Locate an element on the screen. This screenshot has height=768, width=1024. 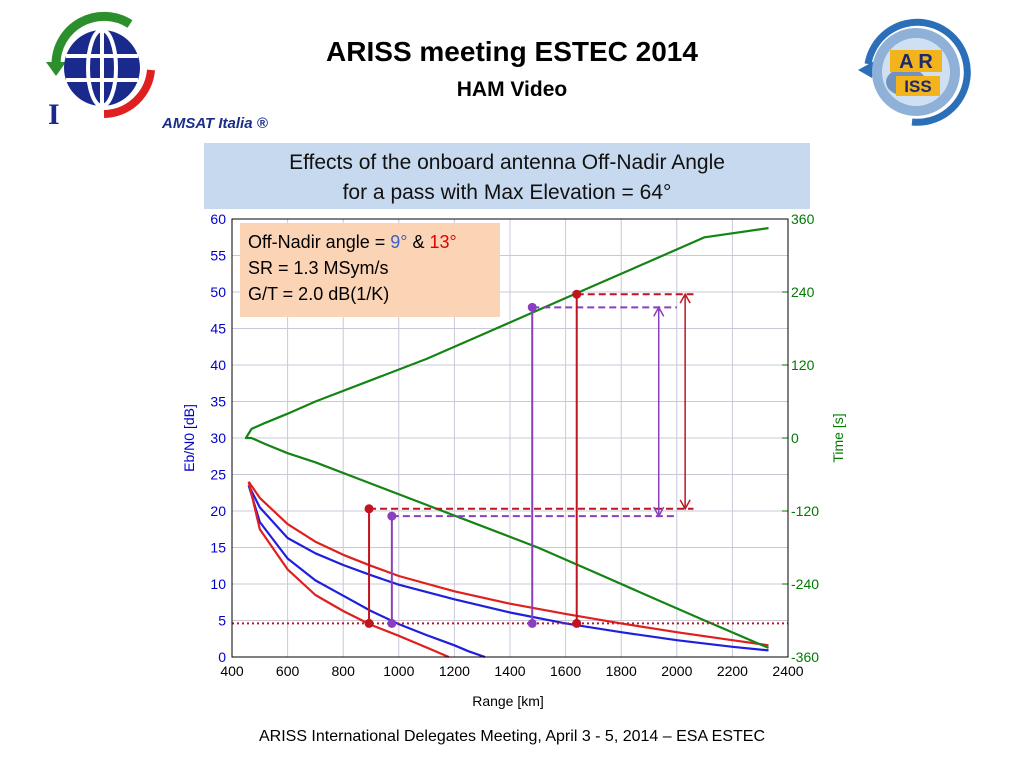
legend-line-angles: Off-Nadir angle = 9° & 13° is located at coordinates (370, 242).